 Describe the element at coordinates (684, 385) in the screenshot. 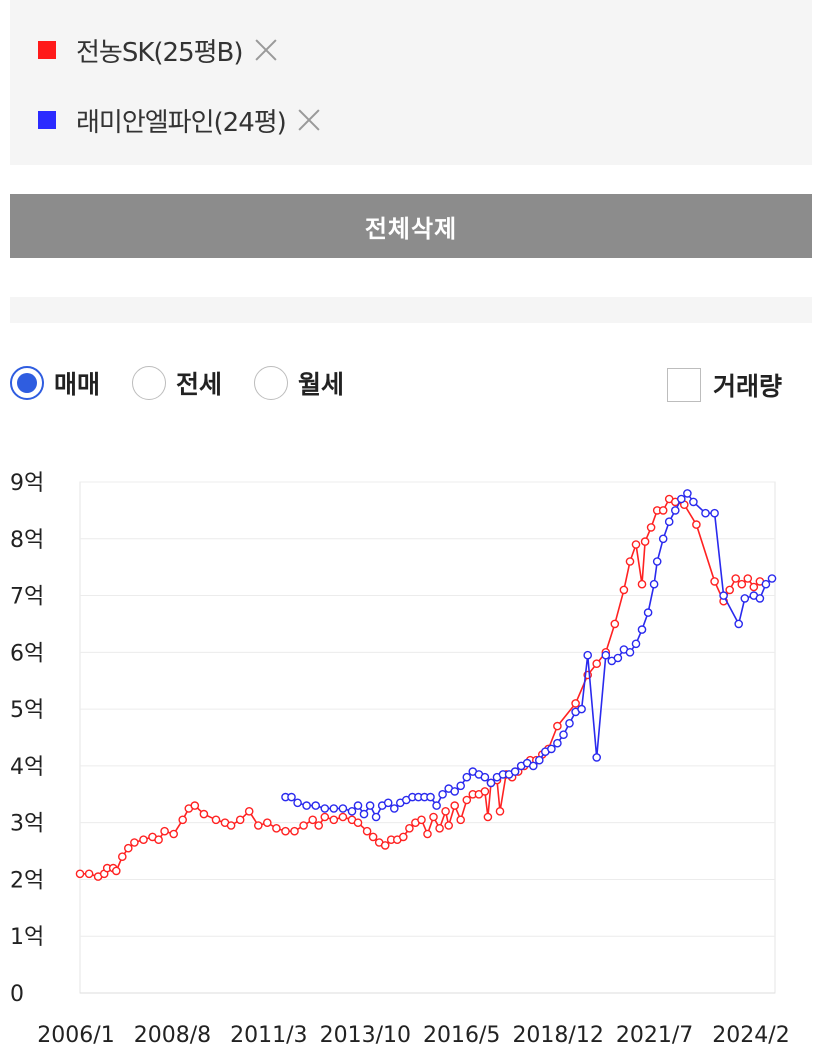

I see `volume-checkbox` at that location.